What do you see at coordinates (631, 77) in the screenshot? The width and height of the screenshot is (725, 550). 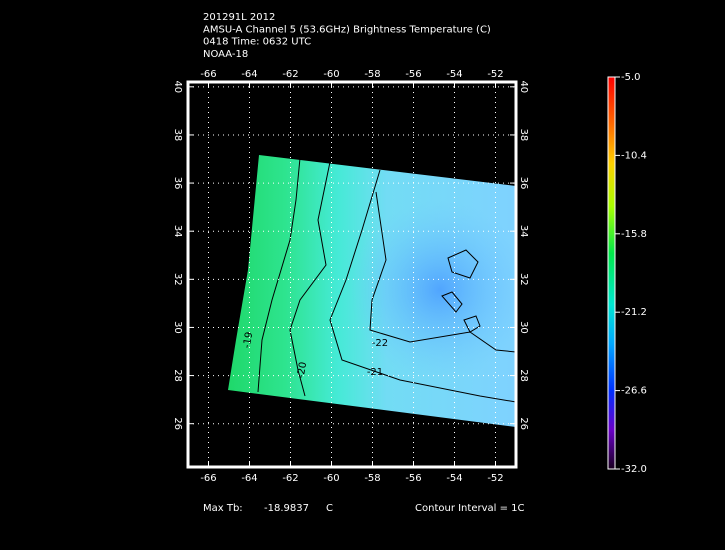 I see `colorbar-label: -5.0` at bounding box center [631, 77].